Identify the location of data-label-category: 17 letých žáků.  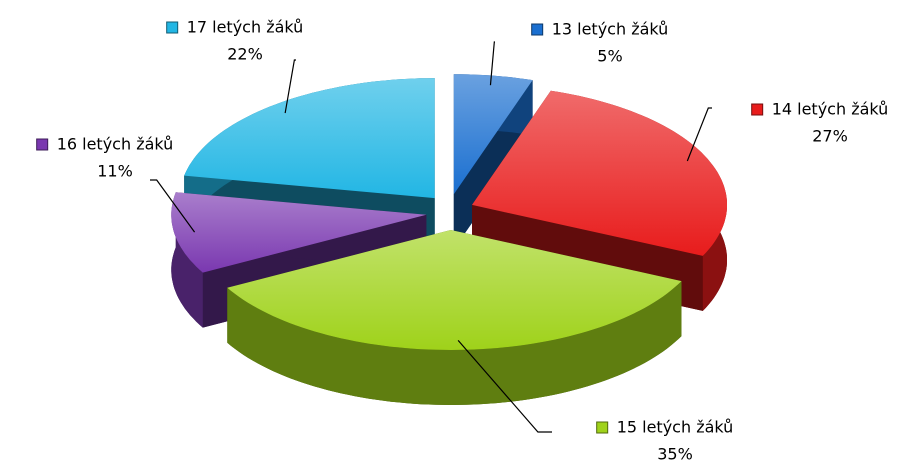
(245, 27).